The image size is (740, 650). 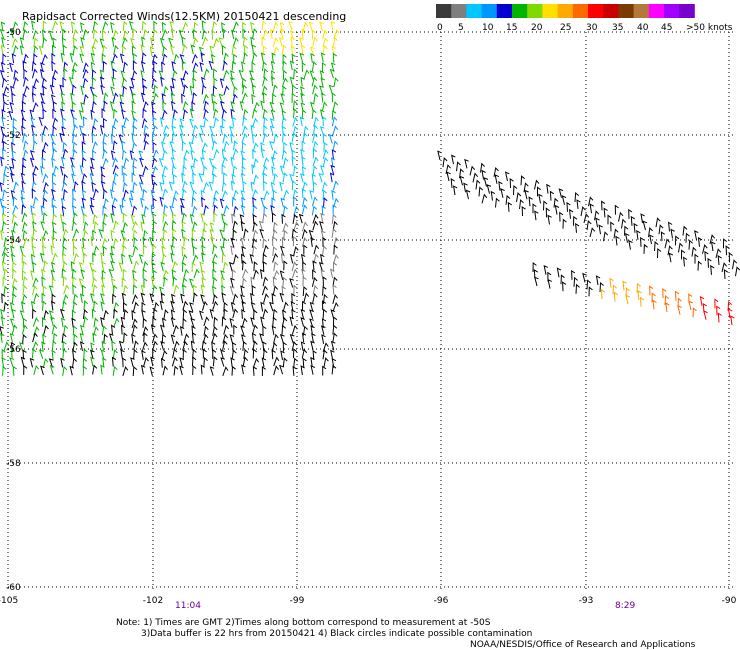 I want to click on swath-time-label: 11:04, so click(x=188, y=606).